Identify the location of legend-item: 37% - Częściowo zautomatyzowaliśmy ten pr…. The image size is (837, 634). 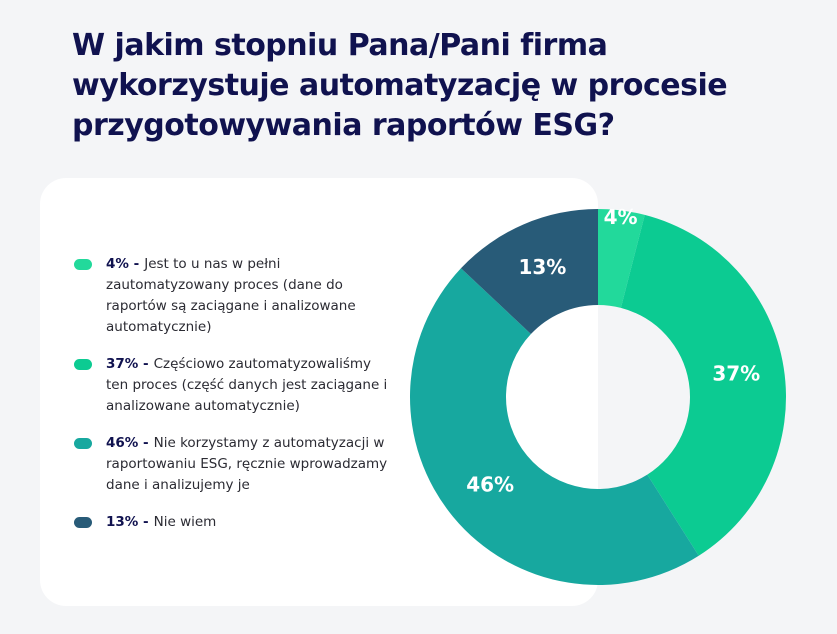
(230, 385).